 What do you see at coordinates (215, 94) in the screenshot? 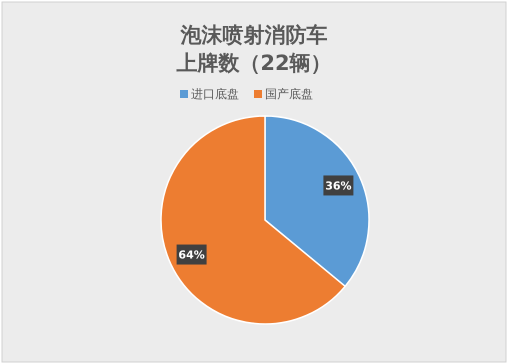
I see `legend-label: 进口底盘` at bounding box center [215, 94].